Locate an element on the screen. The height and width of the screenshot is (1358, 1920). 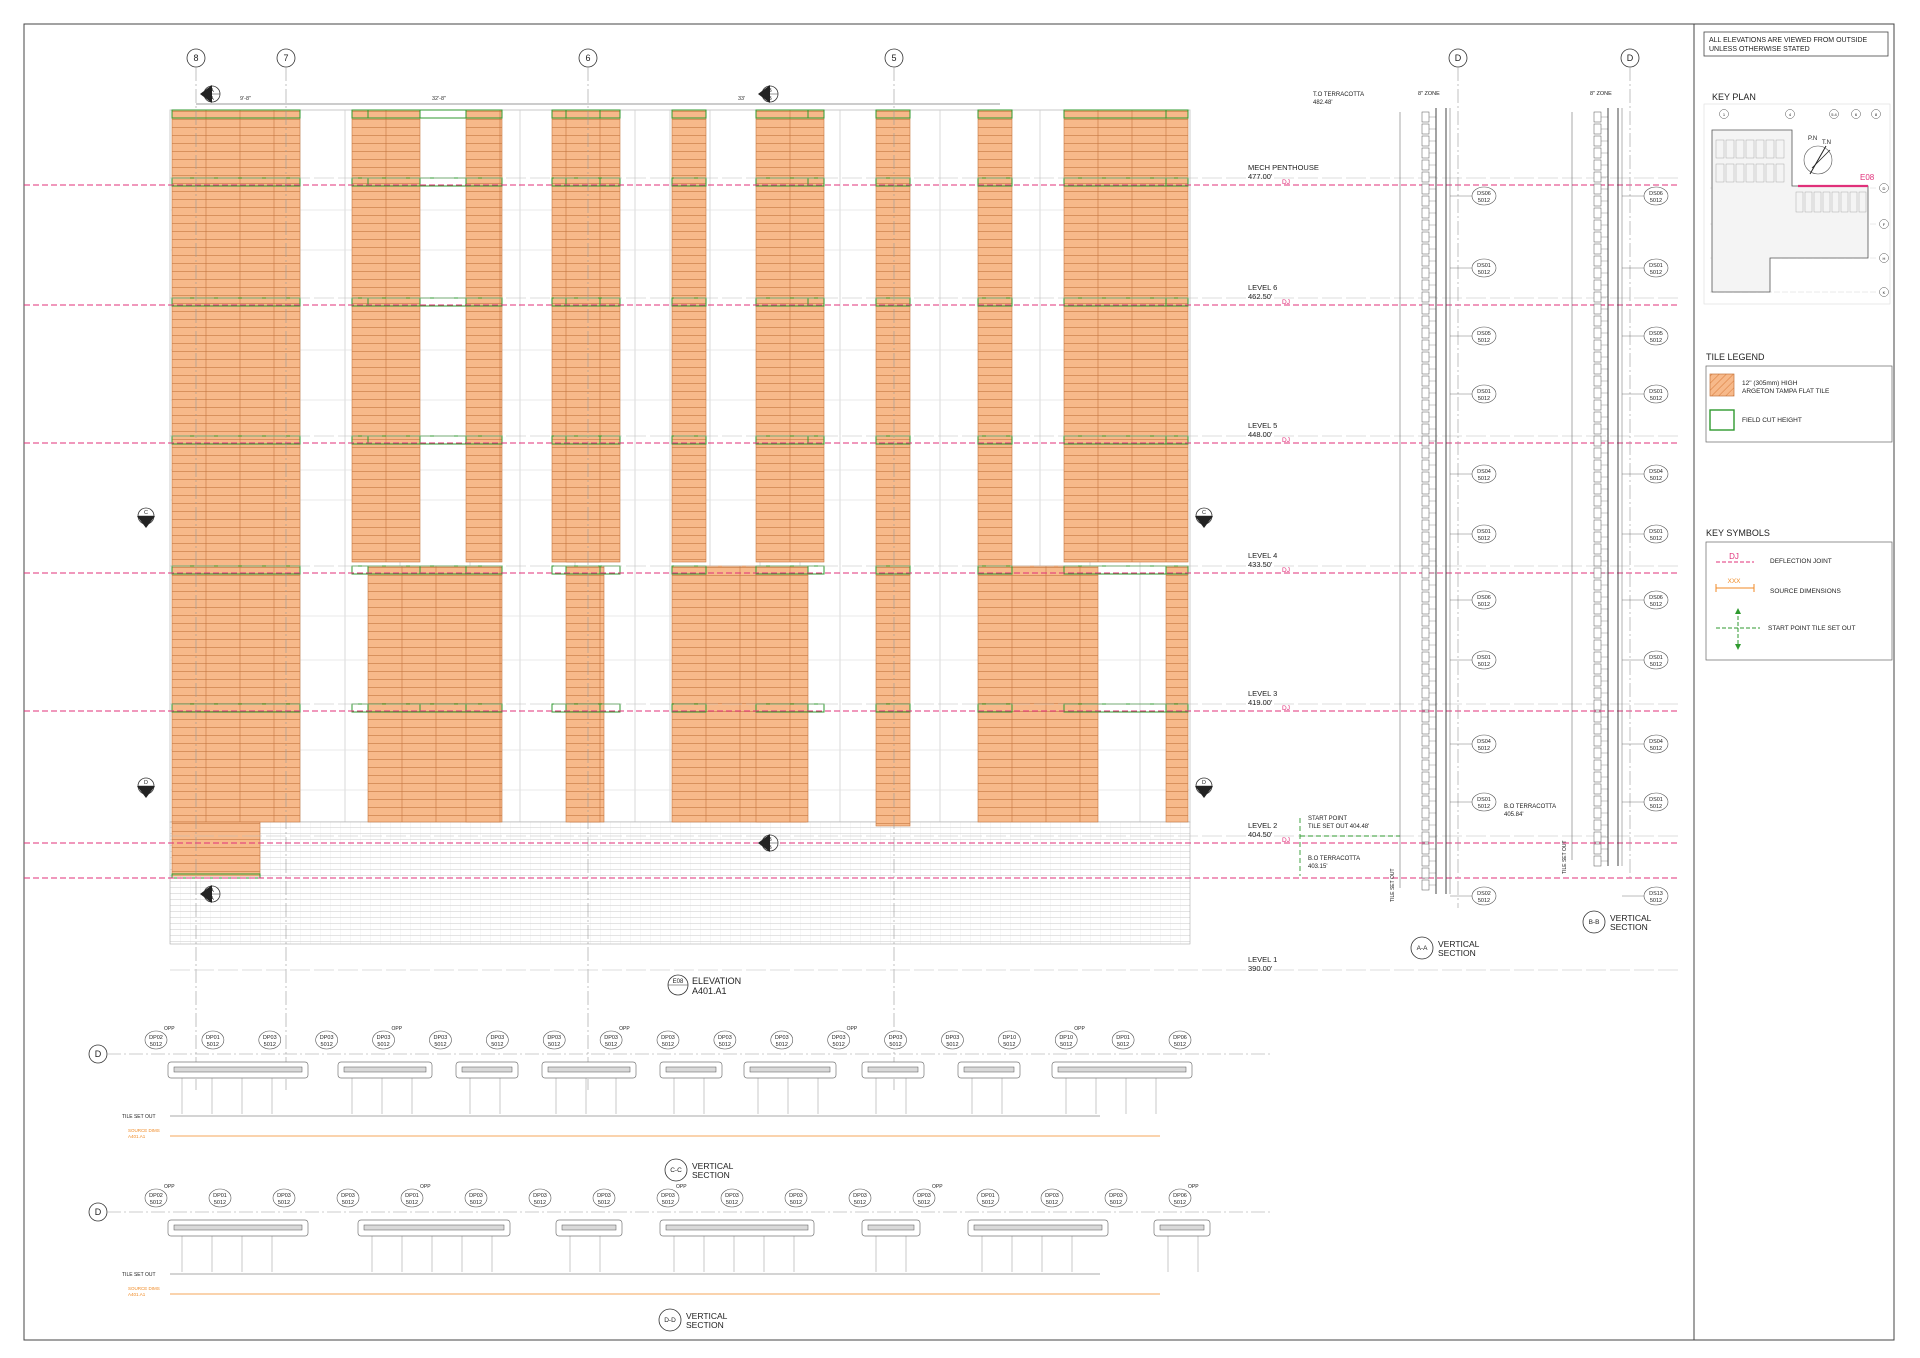
grid-label-section_cc: D is located at coordinates (98, 1054).